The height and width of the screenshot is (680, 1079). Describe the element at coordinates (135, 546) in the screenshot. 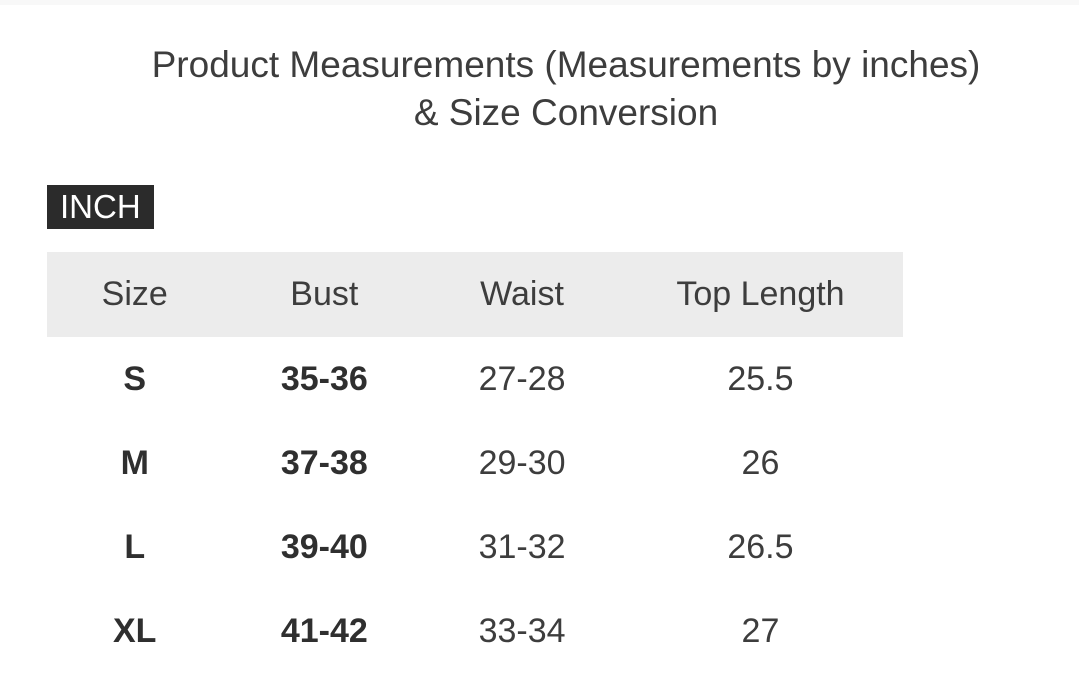

I see `cell-size: L` at that location.